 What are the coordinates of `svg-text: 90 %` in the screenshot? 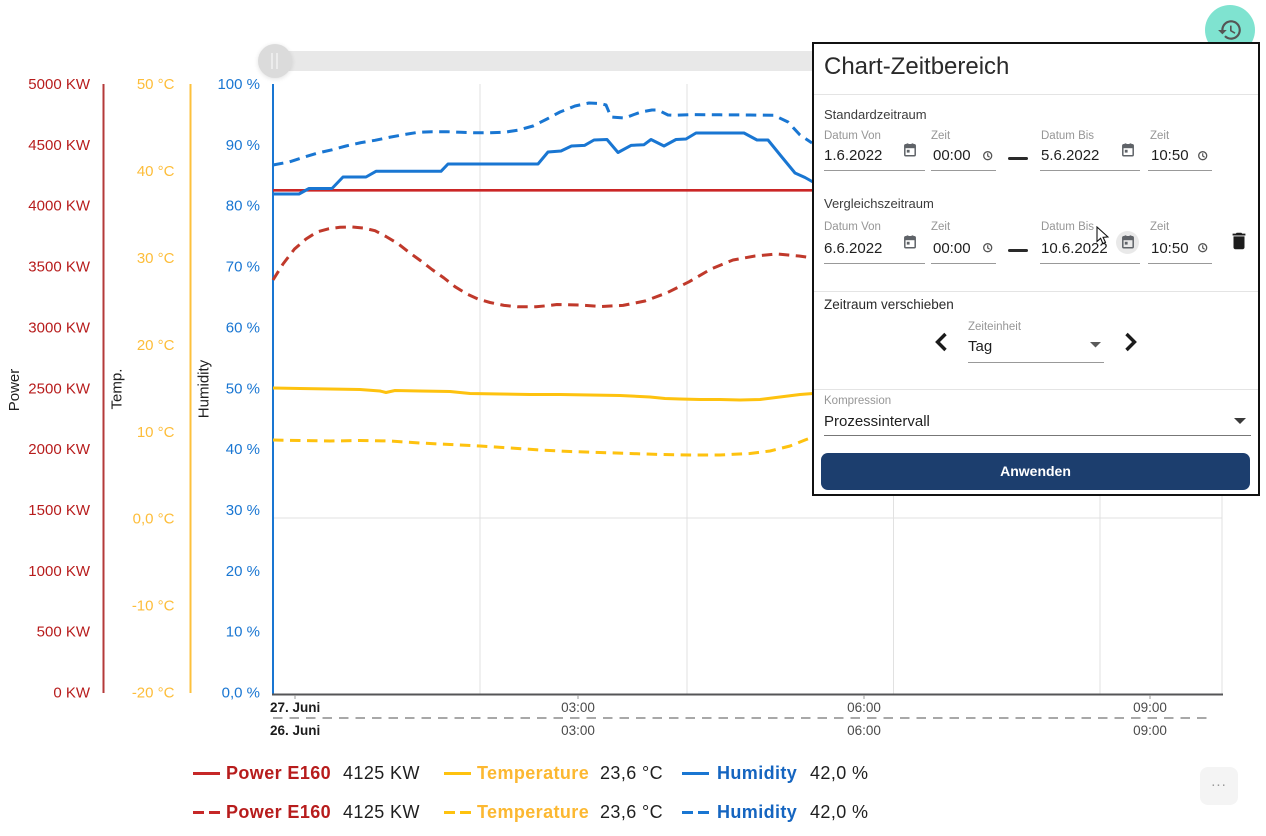 It's located at (243, 145).